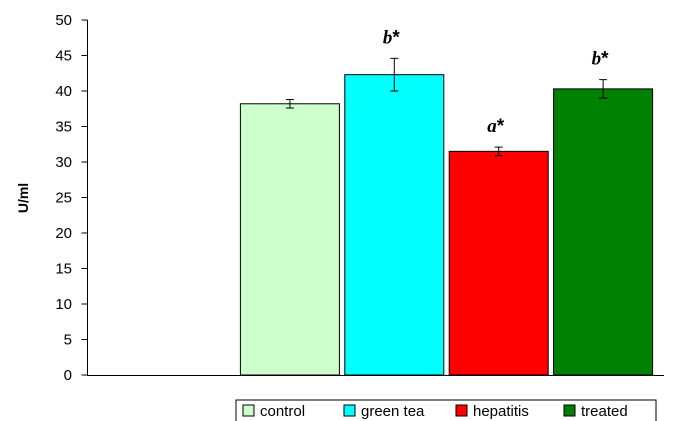 This screenshot has height=421, width=678. What do you see at coordinates (289, 239) in the screenshot?
I see `bar-control` at bounding box center [289, 239].